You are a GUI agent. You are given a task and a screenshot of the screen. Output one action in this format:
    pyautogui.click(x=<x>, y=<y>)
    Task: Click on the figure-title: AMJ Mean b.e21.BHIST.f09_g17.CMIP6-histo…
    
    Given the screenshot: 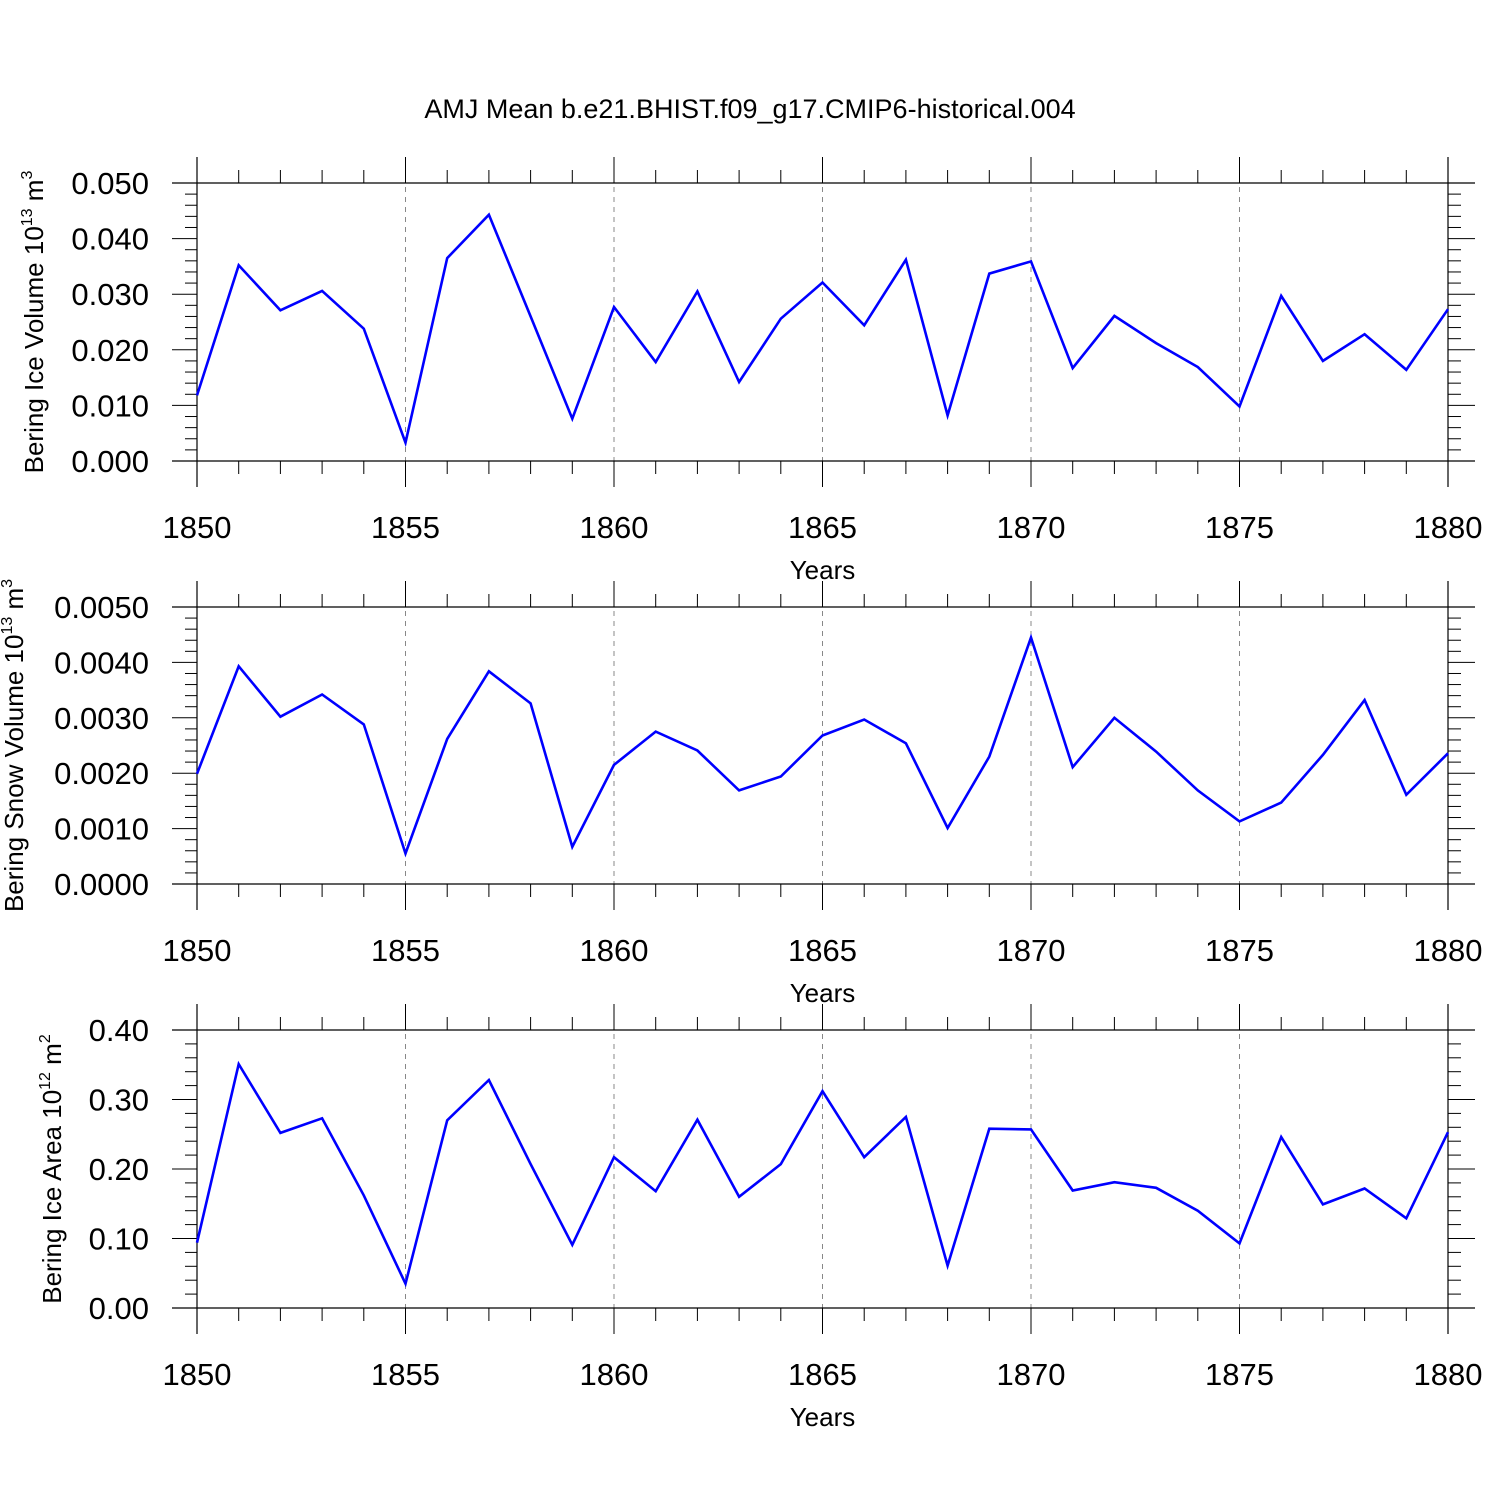 What is the action you would take?
    pyautogui.click(x=749, y=109)
    